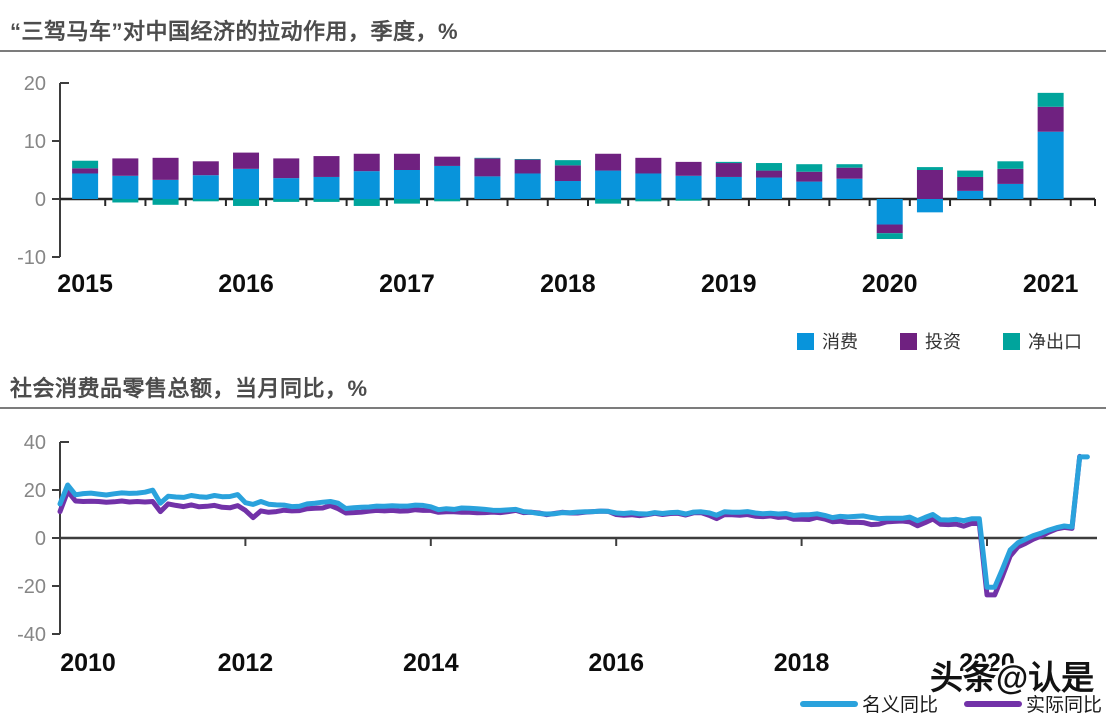  Describe the element at coordinates (943, 342) in the screenshot. I see `legend-label-investment: 投资` at that location.